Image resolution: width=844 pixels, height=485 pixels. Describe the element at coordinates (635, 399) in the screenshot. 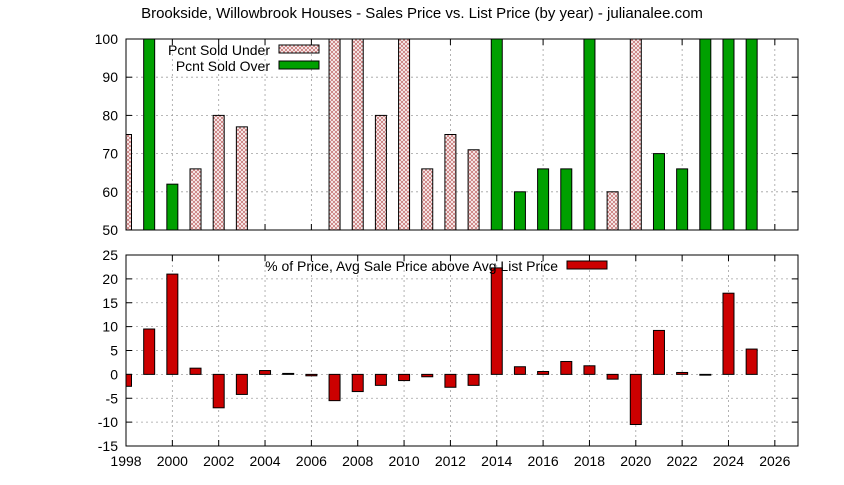

I see `bar-pct-above-list-2020` at that location.